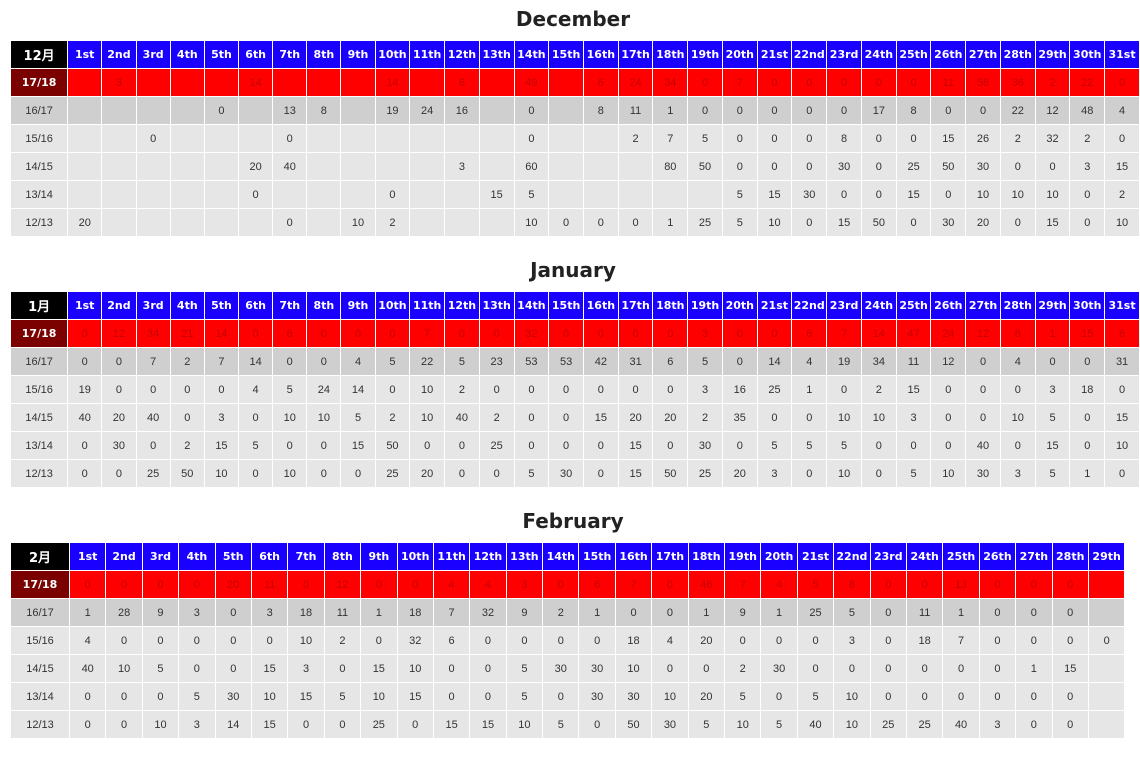 This screenshot has width=1140, height=760. What do you see at coordinates (574, 110) in the screenshot?
I see `season-row: 16/17 0 13 8 19 24 16 0 8 11 1 0 0 0 0 0 17 8 0 0 22 12 48 4` at bounding box center [574, 110].